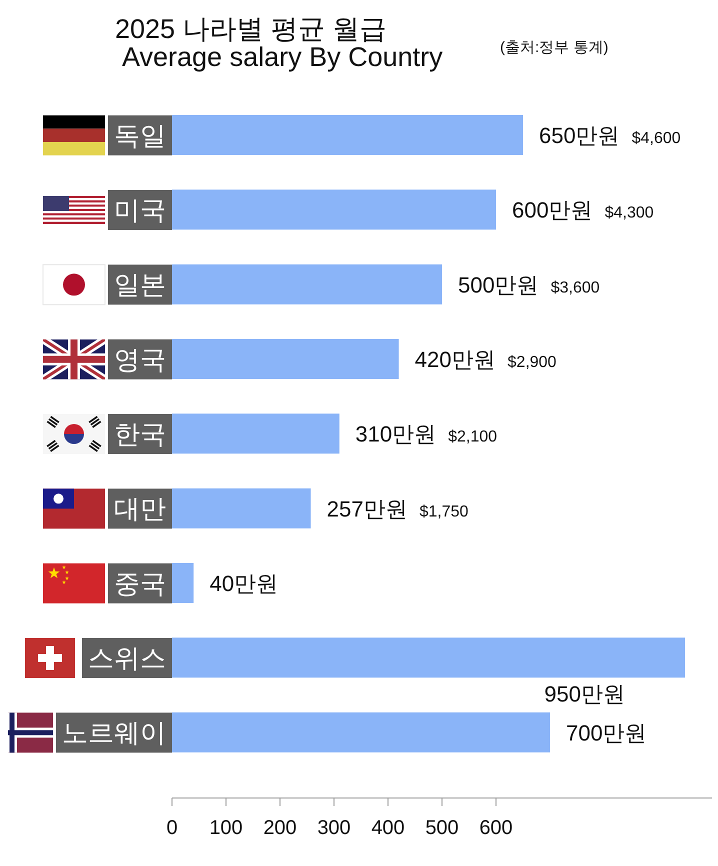  I want to click on data-label: 40만원, so click(244, 583).